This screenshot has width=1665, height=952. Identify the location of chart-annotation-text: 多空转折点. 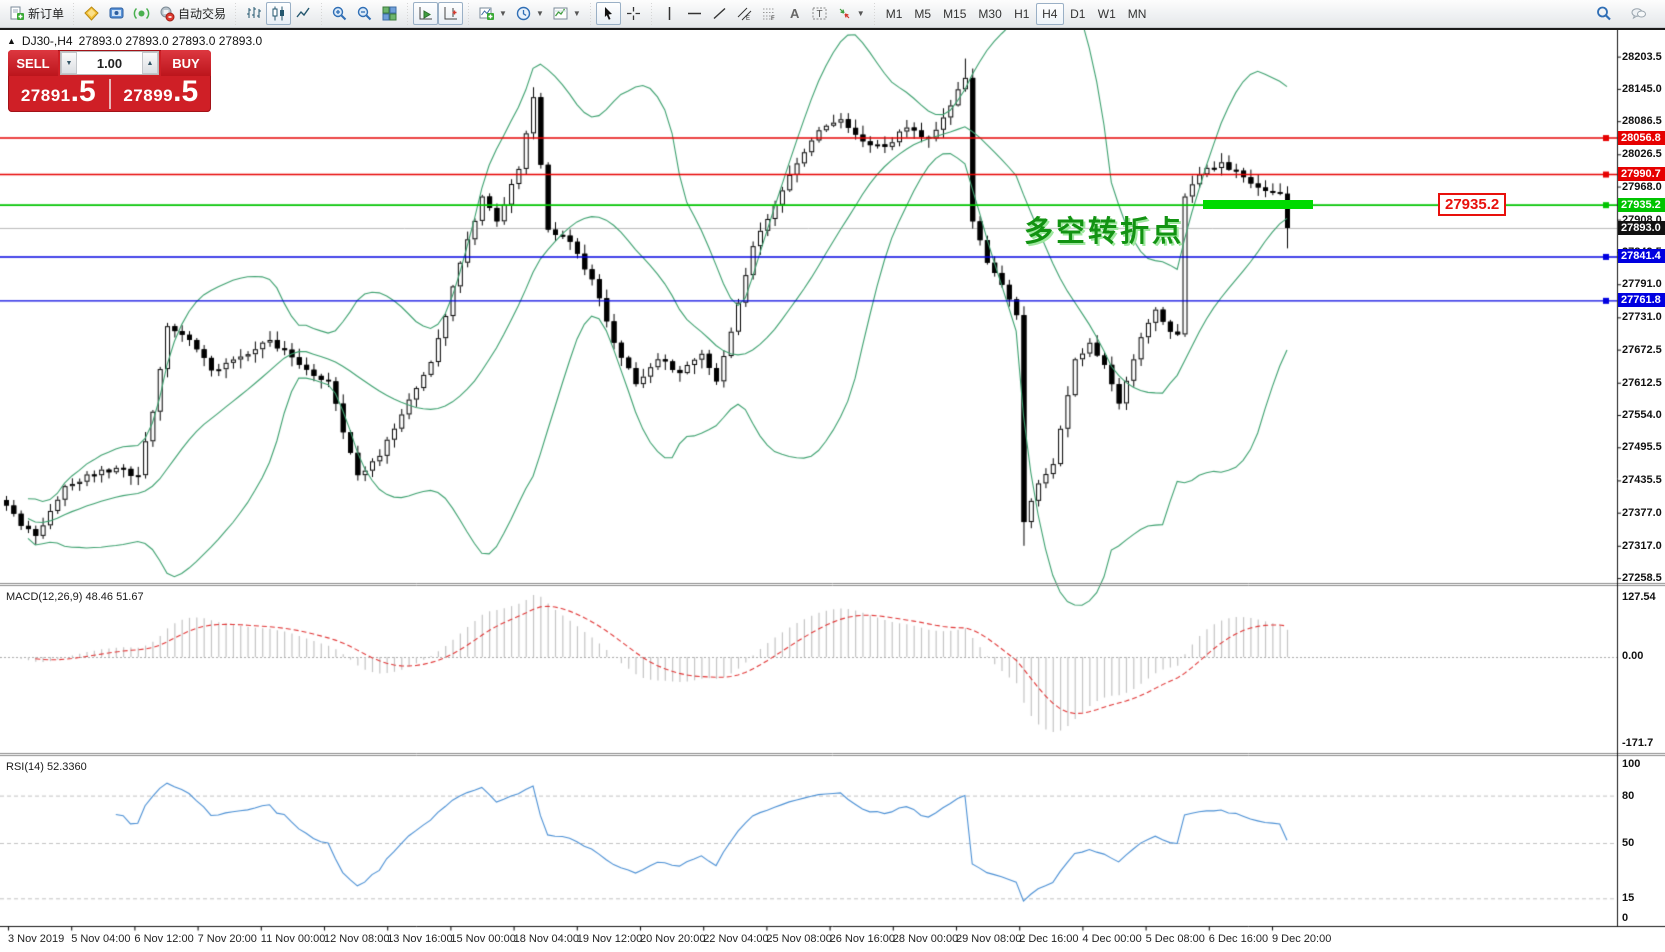
(1104, 232).